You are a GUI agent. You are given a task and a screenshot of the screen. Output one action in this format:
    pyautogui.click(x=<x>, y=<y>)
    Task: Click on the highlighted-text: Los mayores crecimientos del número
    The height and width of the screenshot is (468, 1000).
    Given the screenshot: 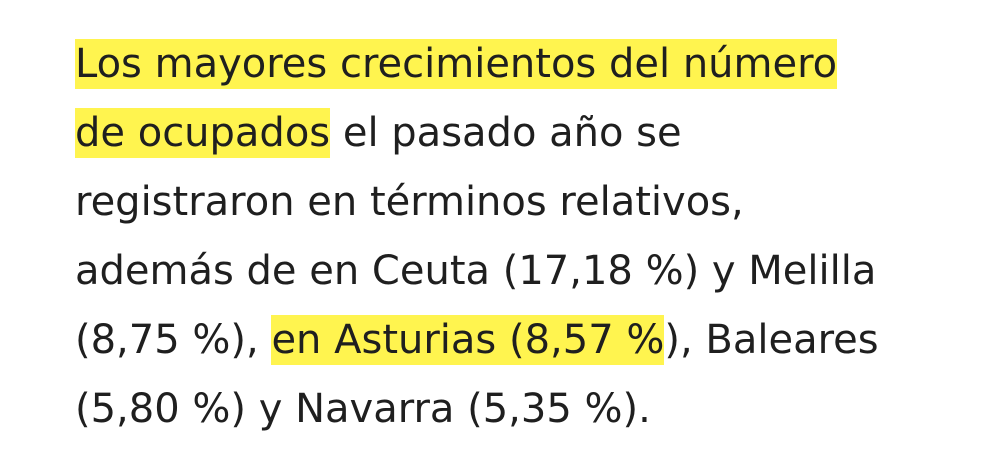 What is the action you would take?
    pyautogui.click(x=456, y=64)
    